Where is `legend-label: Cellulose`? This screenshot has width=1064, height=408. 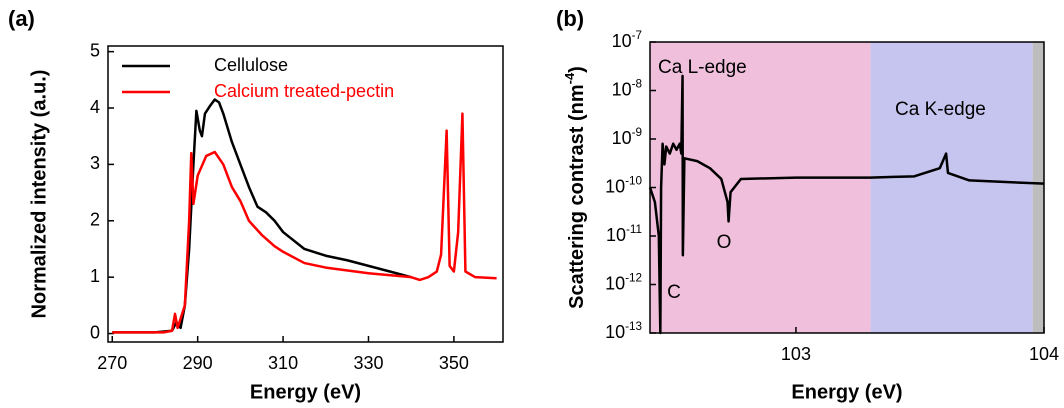 legend-label: Cellulose is located at coordinates (251, 65).